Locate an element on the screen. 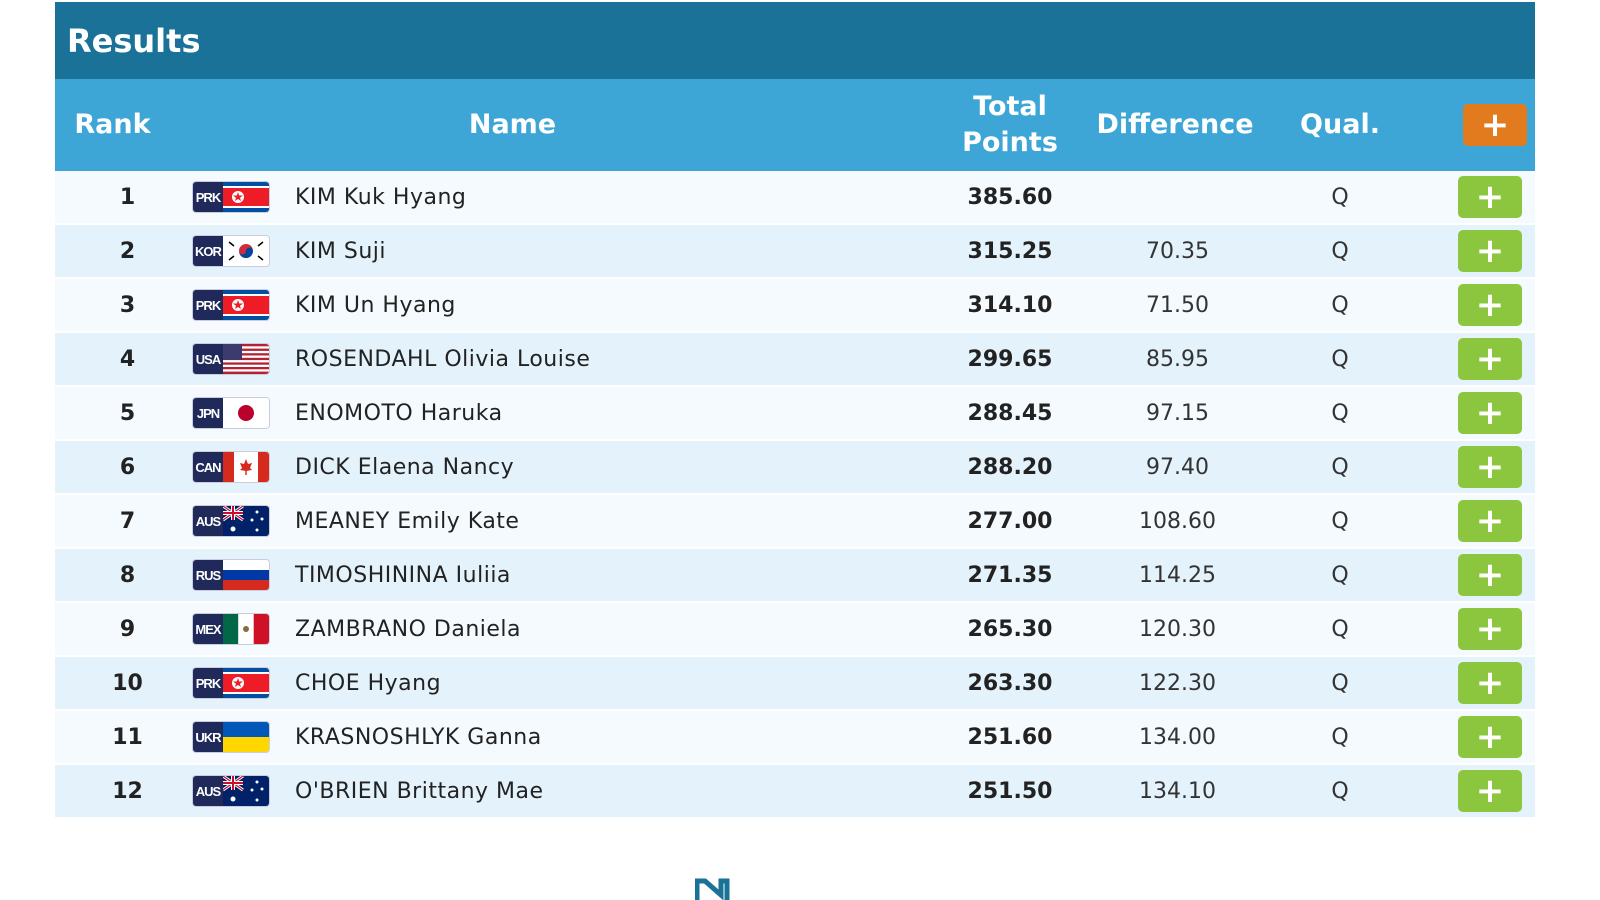 The height and width of the screenshot is (900, 1600). partial-logo-mark is located at coordinates (712, 889).